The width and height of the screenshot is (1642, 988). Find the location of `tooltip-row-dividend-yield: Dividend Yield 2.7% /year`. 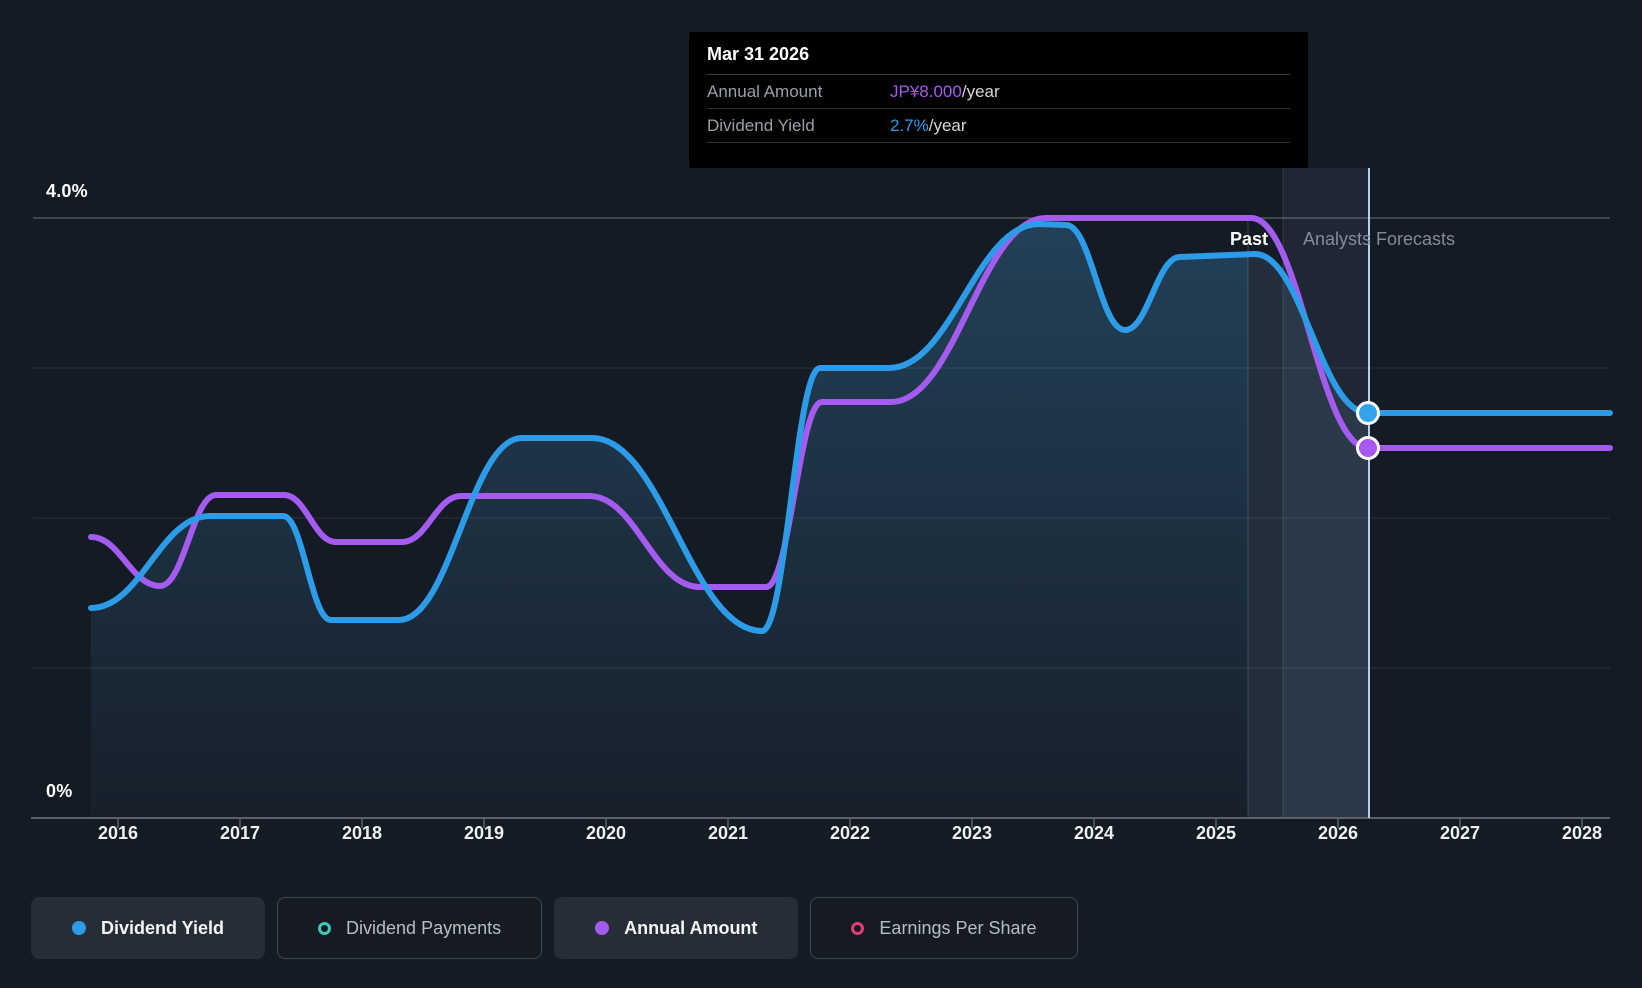

tooltip-row-dividend-yield: Dividend Yield 2.7% /year is located at coordinates (998, 126).